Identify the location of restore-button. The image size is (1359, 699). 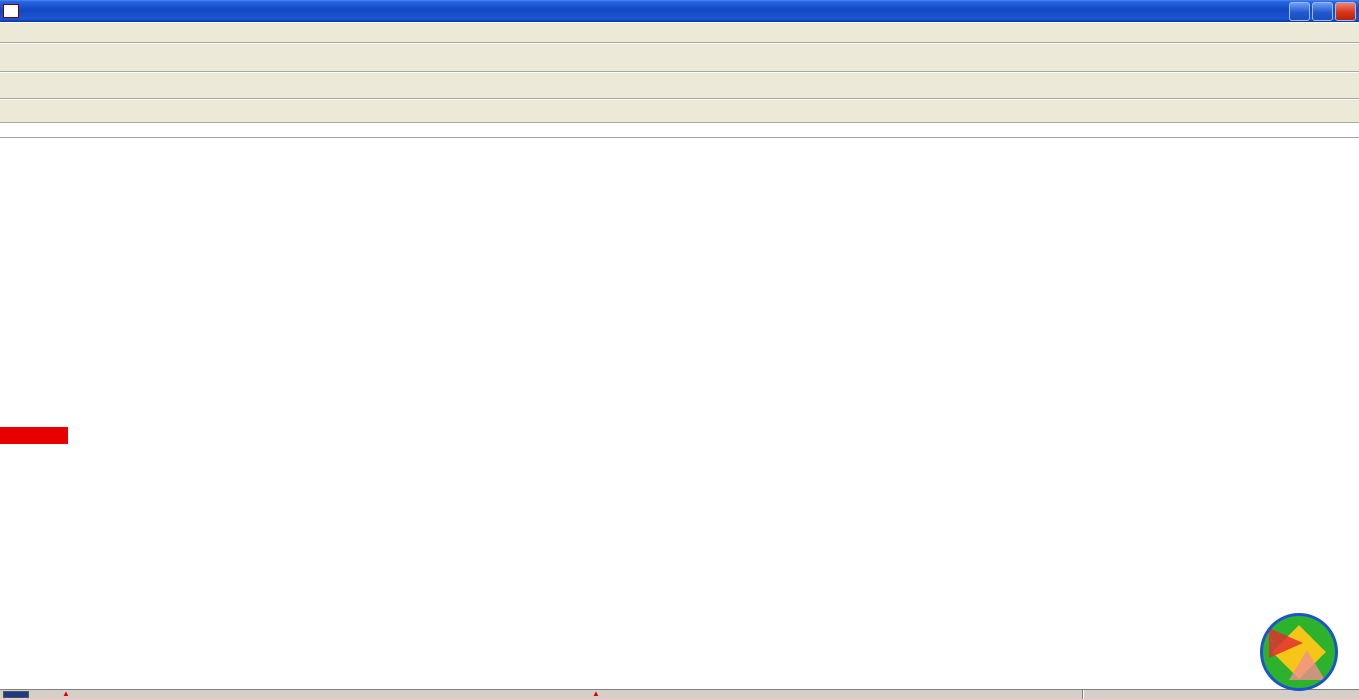
(1322, 11).